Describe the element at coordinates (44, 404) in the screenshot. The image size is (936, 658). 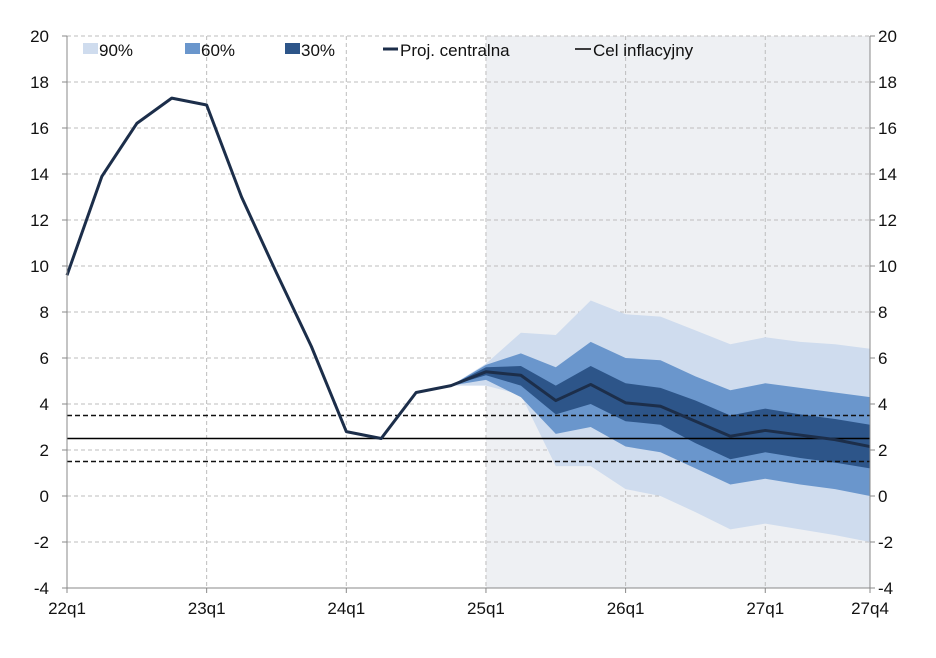
I see `y-tick-label-left: 4` at that location.